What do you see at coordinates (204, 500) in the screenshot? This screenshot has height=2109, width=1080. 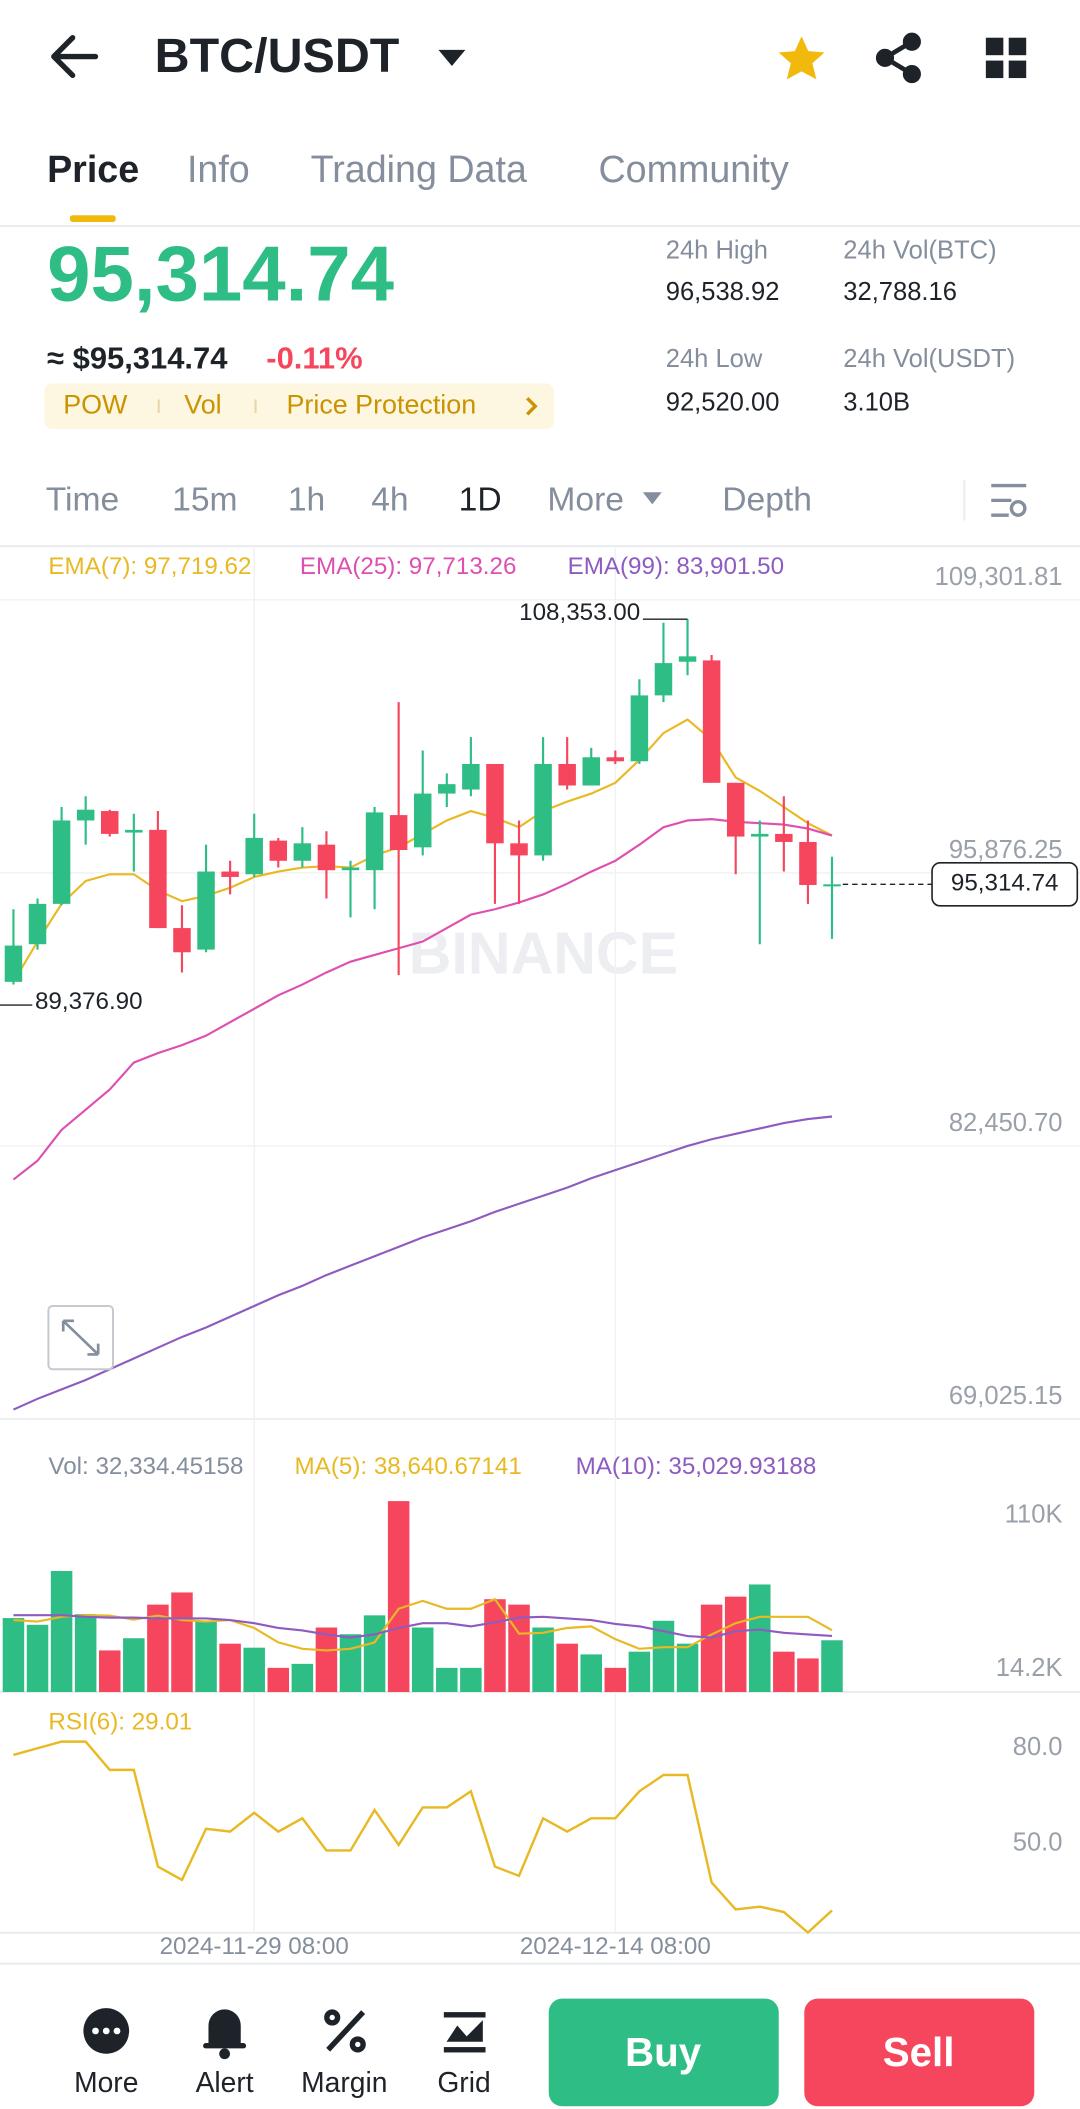 I see `interval: 15m` at bounding box center [204, 500].